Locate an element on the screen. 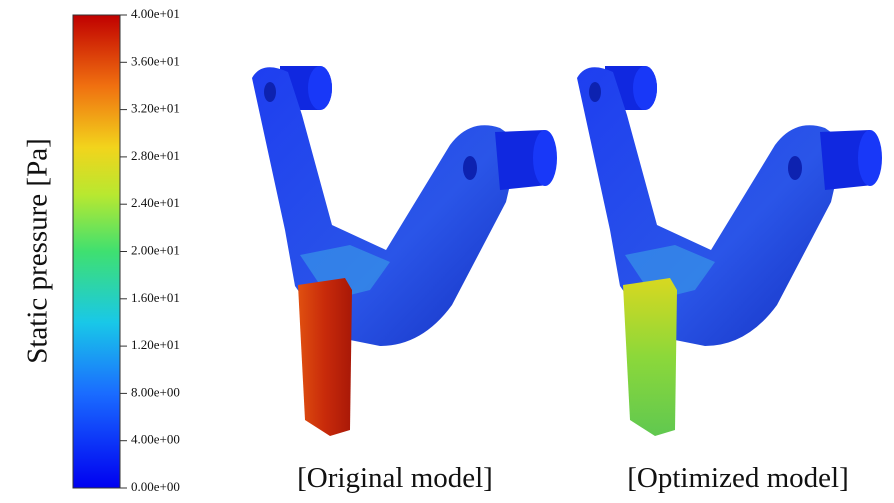 This screenshot has height=503, width=894. tick-label: 2.80e+01 is located at coordinates (155, 155).